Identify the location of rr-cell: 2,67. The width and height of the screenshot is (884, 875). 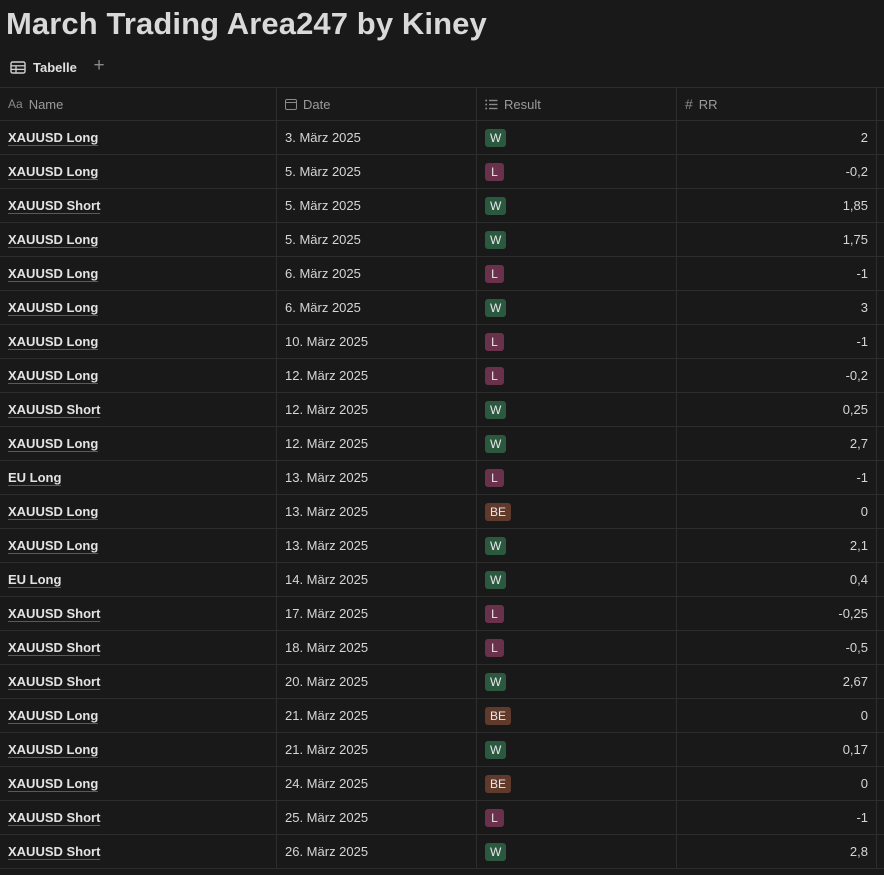
(777, 681).